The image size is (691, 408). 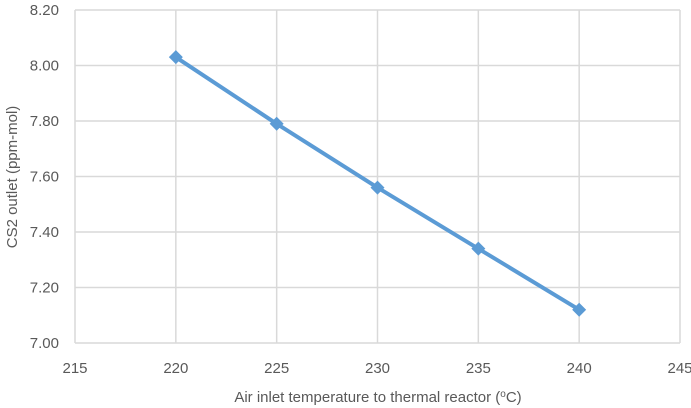 What do you see at coordinates (478, 368) in the screenshot?
I see `x-tick-label: 235` at bounding box center [478, 368].